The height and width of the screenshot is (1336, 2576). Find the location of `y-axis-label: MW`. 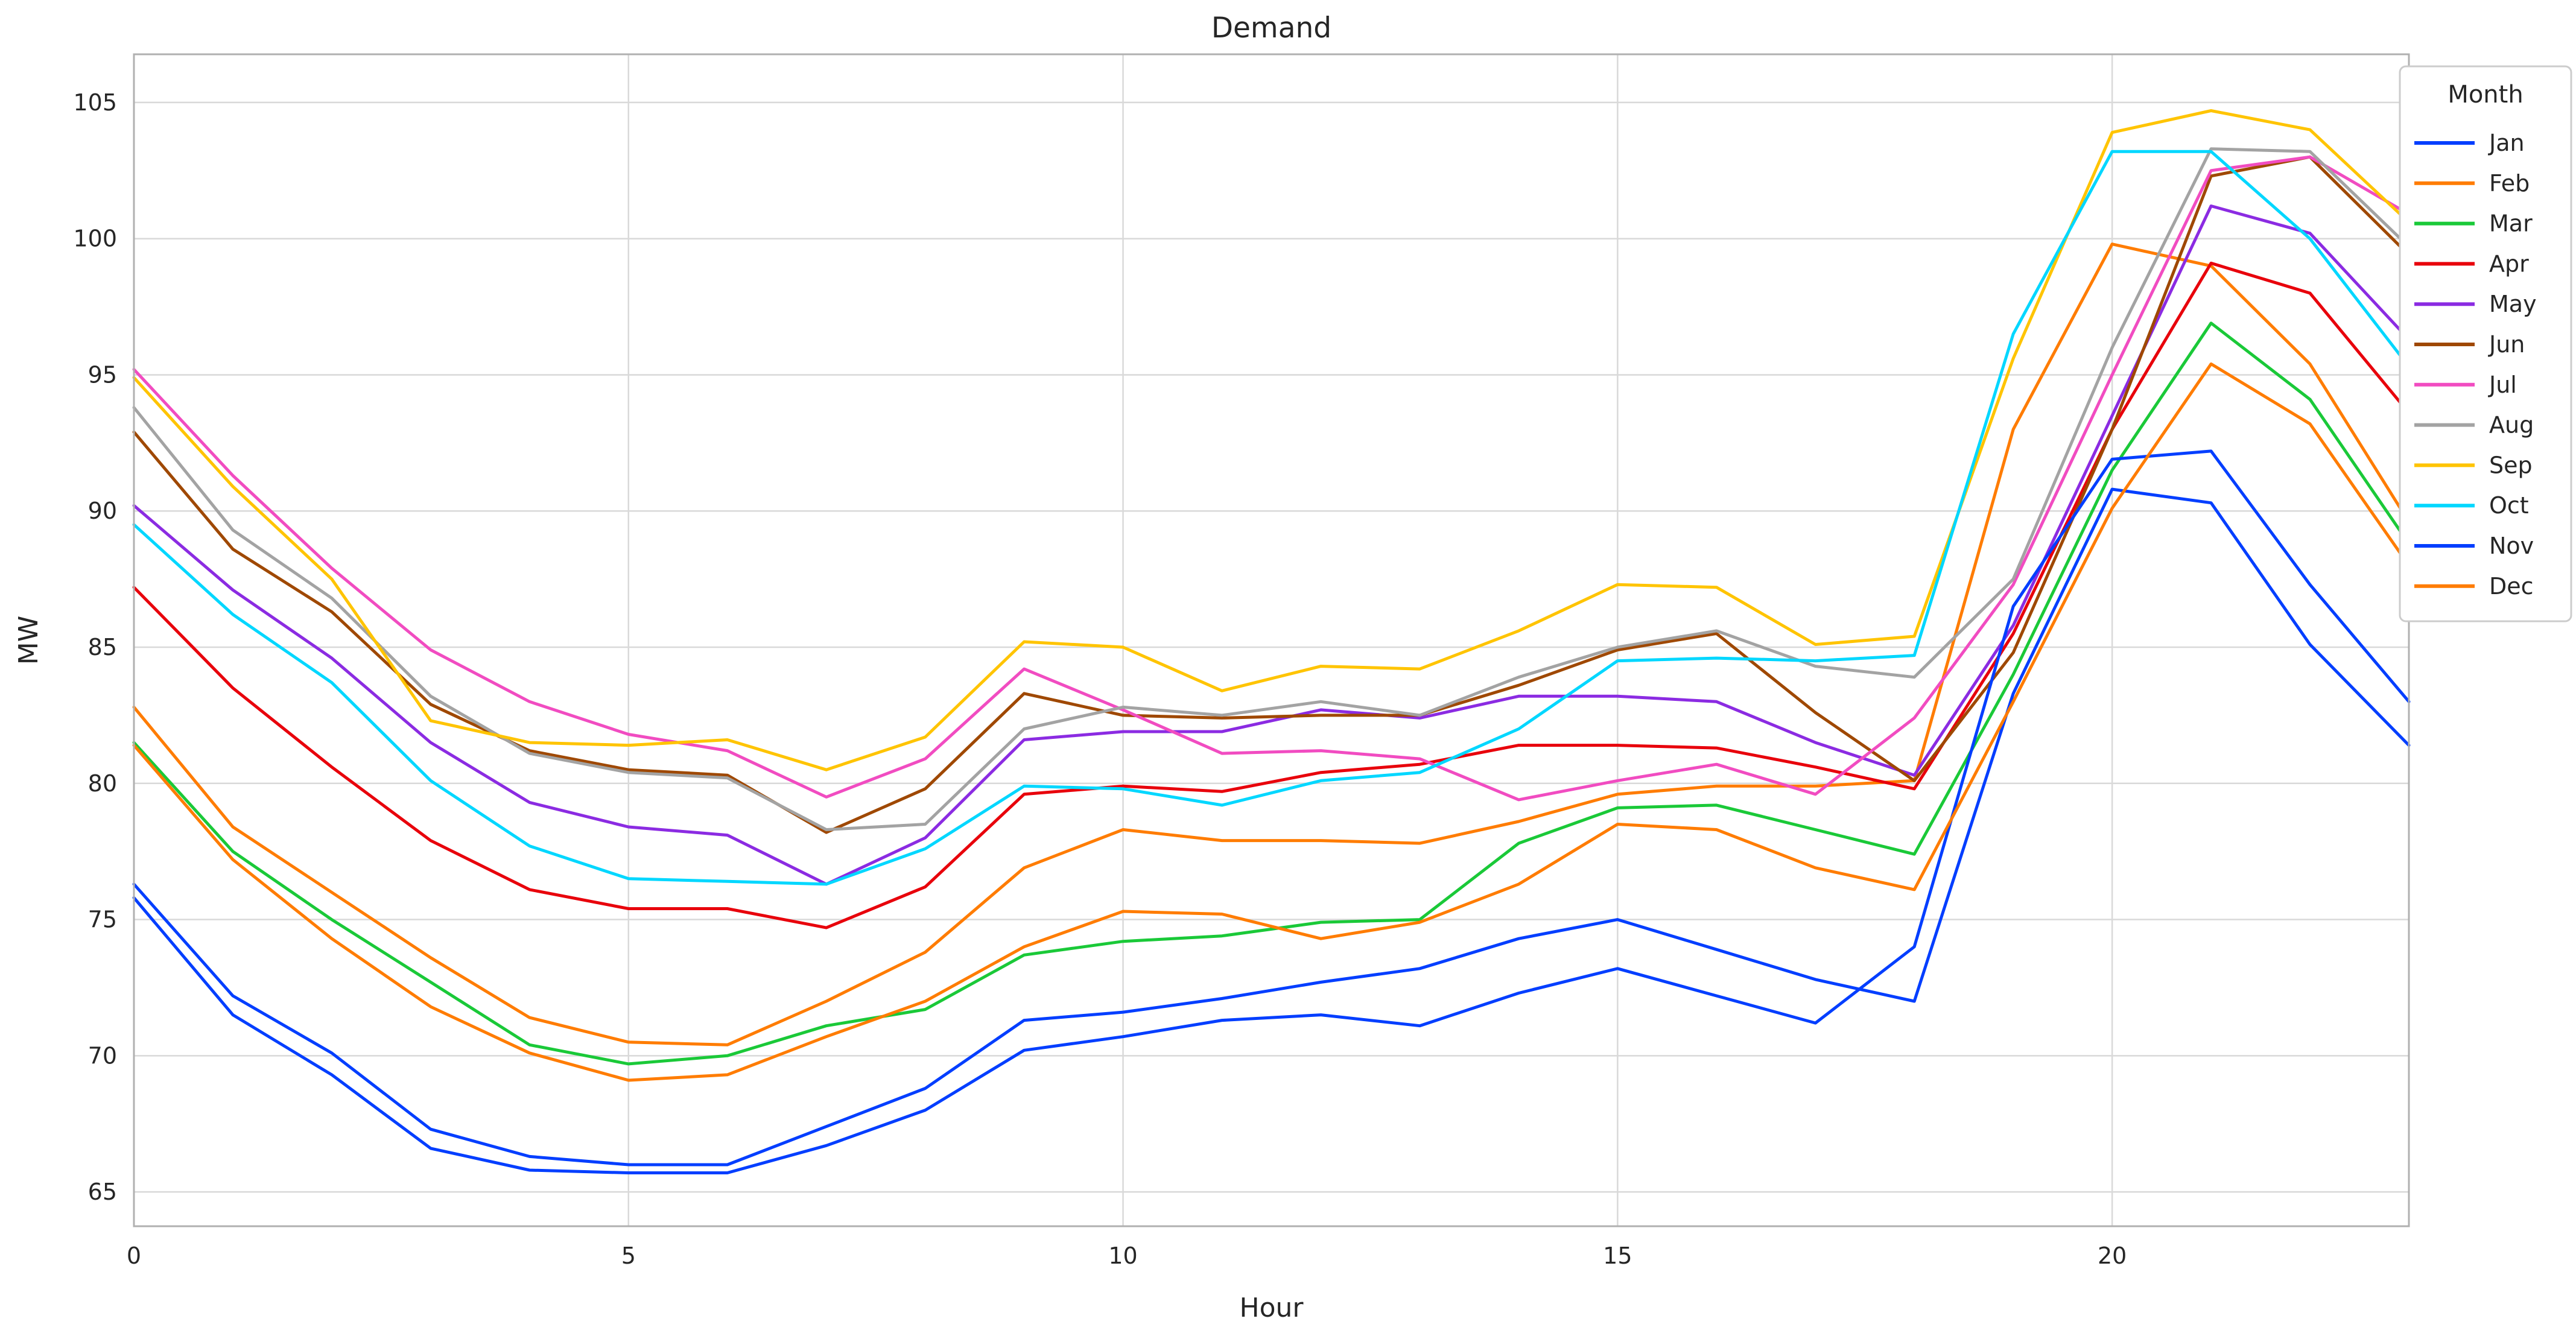

y-axis-label: MW is located at coordinates (28, 640).